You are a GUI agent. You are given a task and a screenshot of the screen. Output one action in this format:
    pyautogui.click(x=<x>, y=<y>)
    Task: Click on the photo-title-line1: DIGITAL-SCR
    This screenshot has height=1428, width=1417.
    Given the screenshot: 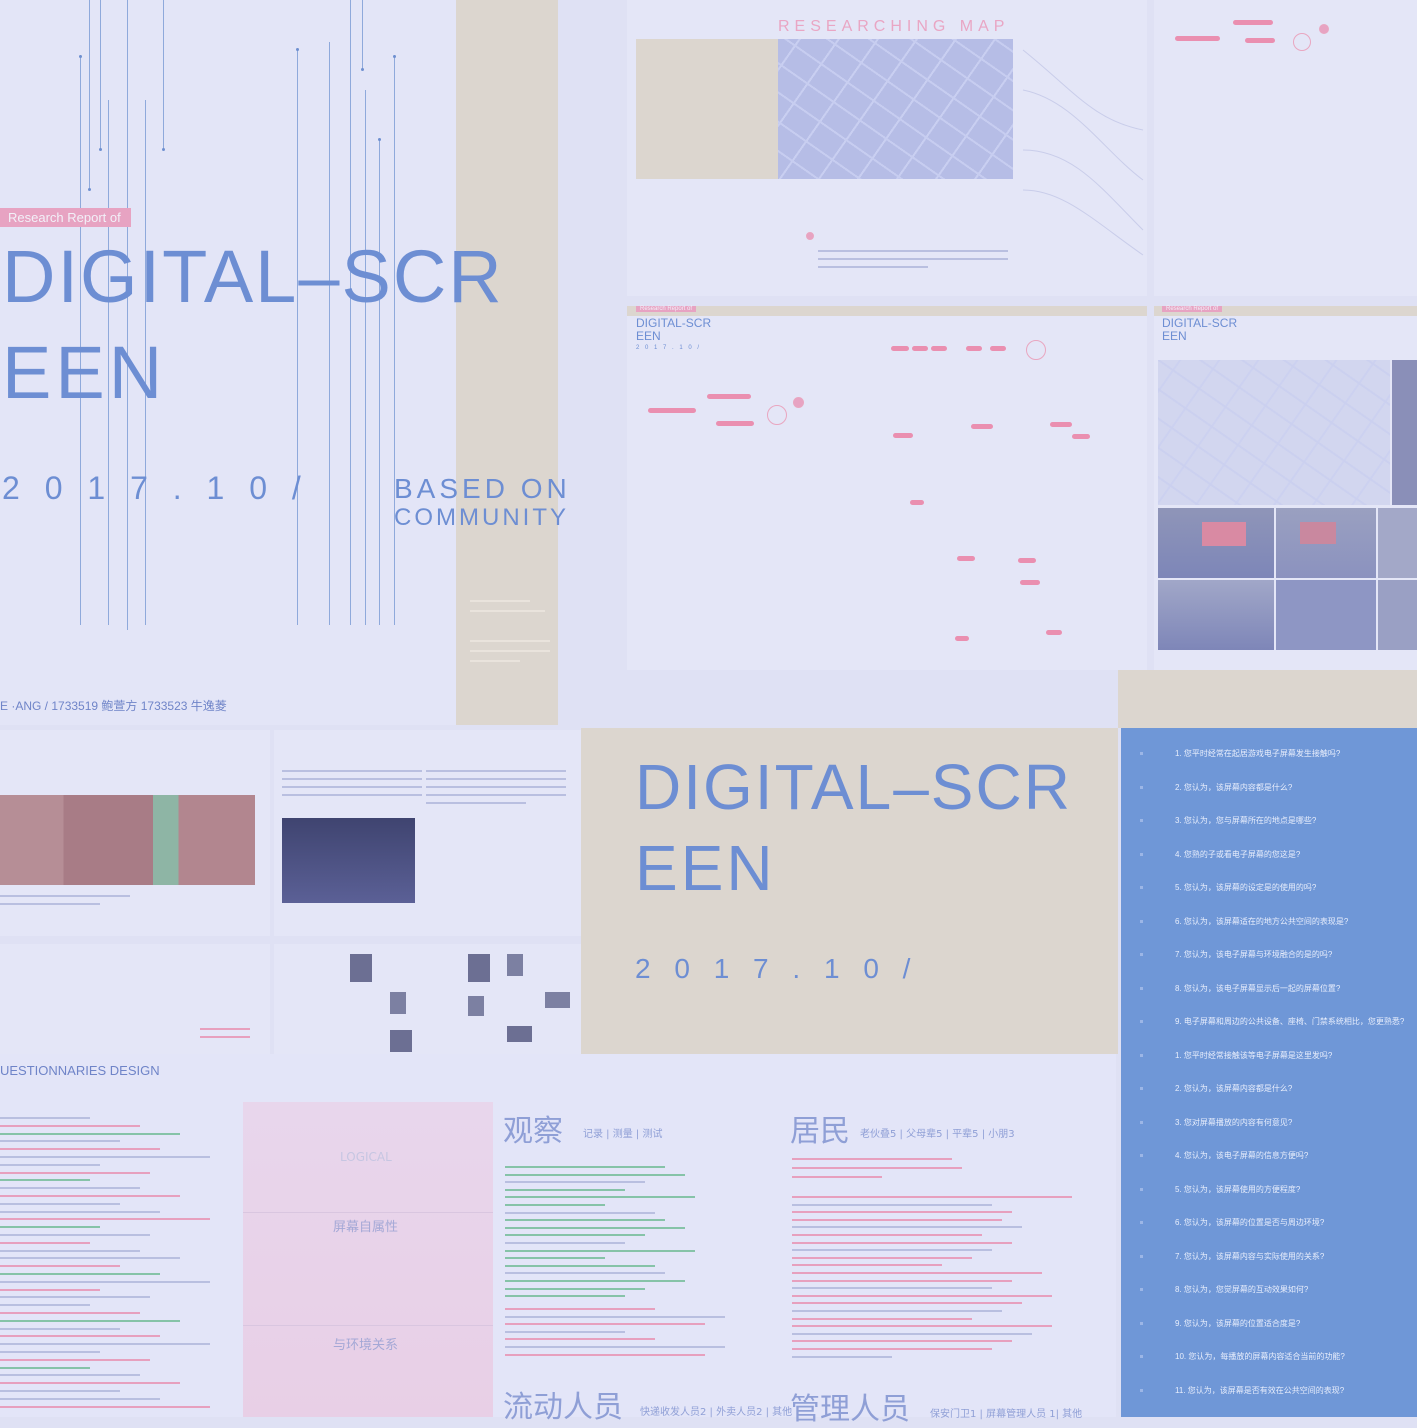 What is the action you would take?
    pyautogui.click(x=1200, y=323)
    